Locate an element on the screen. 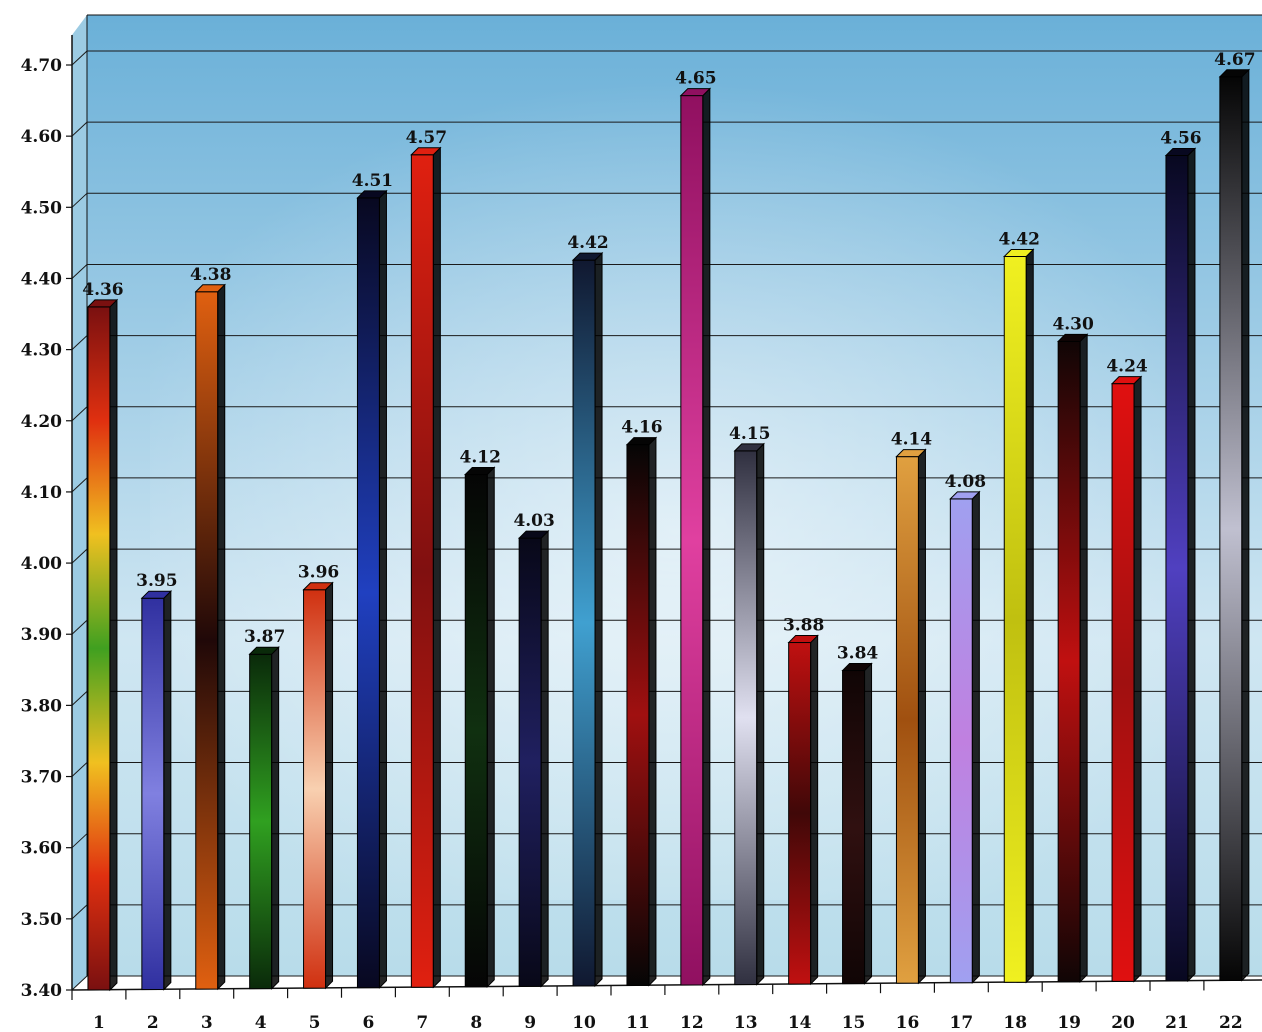  value-label-22: 4.67 is located at coordinates (1234, 60).